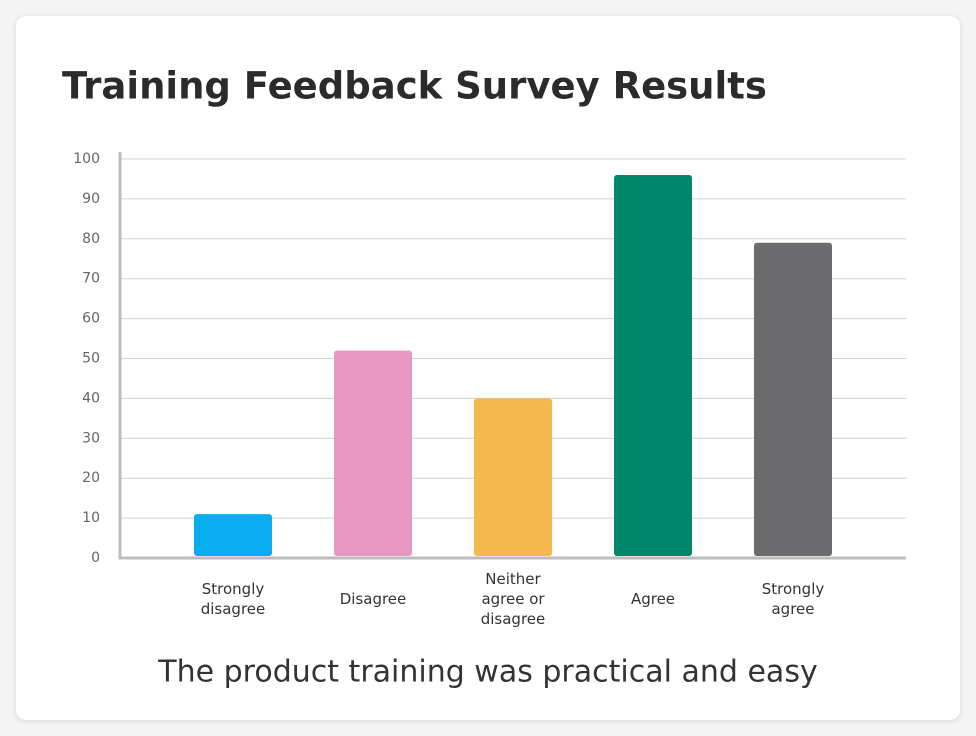  What do you see at coordinates (91, 279) in the screenshot?
I see `y-tick-label: 70` at bounding box center [91, 279].